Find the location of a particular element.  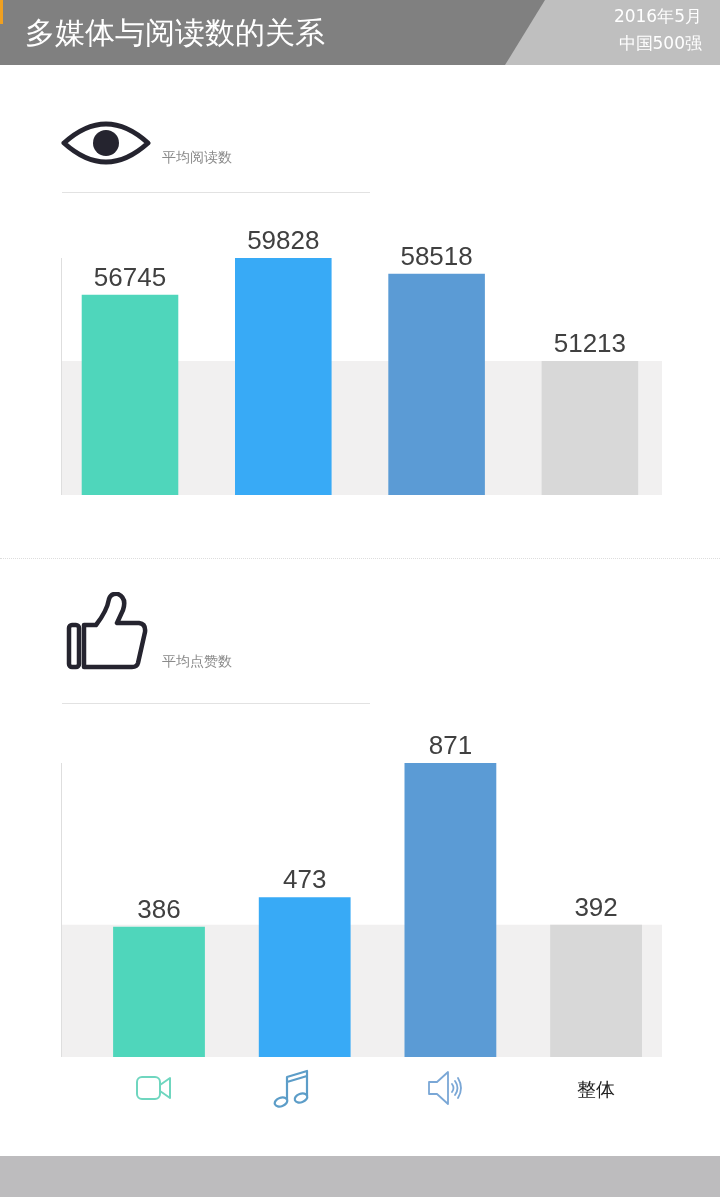

data-label: 871 is located at coordinates (450, 745).